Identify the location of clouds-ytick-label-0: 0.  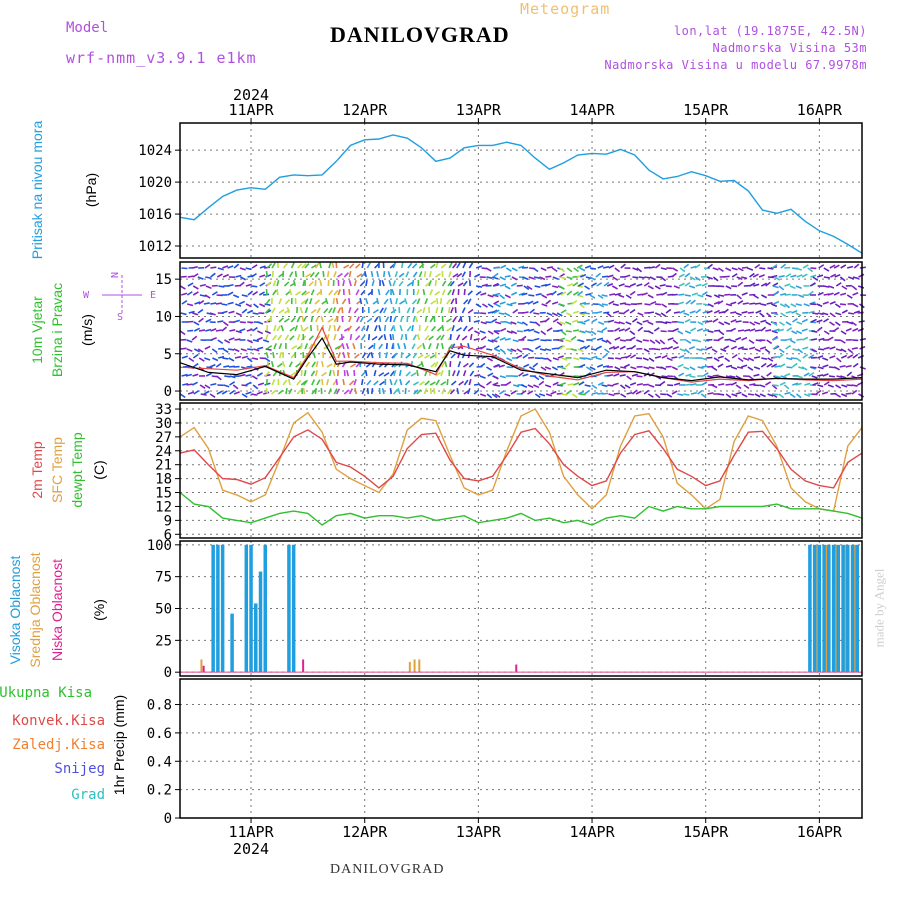
(168, 673).